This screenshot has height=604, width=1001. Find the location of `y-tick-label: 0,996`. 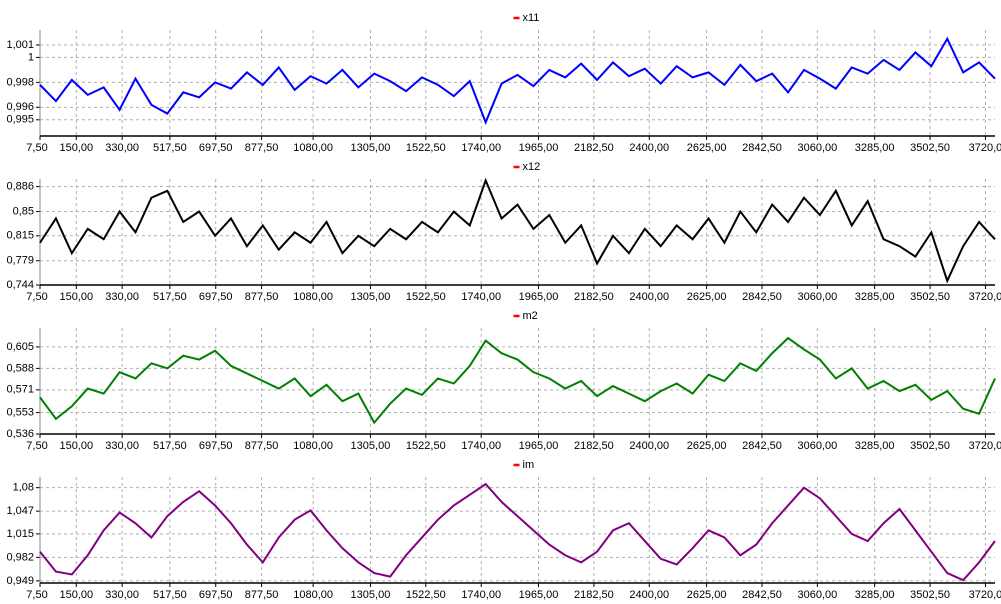

y-tick-label: 0,996 is located at coordinates (20, 107).